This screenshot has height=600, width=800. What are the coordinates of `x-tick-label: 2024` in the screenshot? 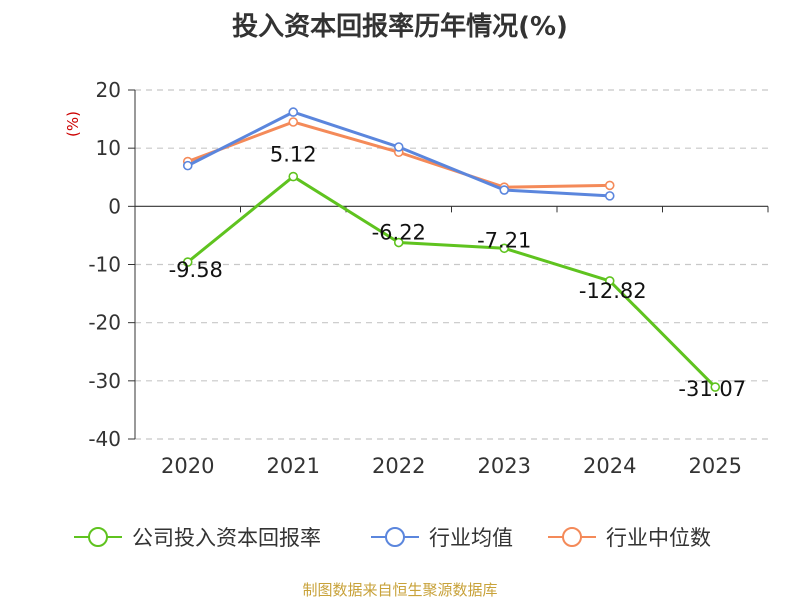 It's located at (609, 466).